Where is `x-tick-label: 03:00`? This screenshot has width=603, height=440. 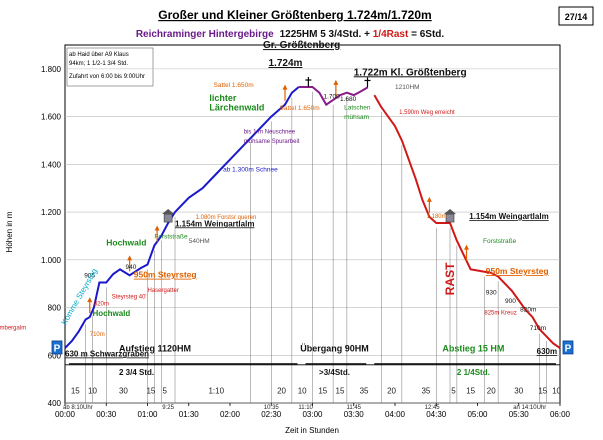
x-tick-label: 03:00 is located at coordinates (312, 414).